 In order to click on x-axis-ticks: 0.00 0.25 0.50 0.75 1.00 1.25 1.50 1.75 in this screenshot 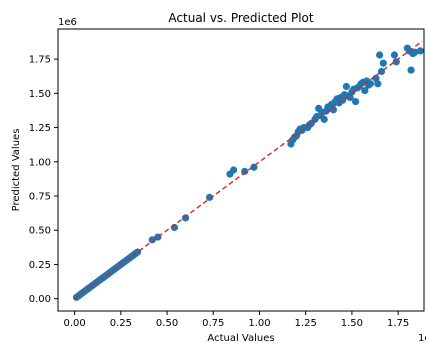, I will do `click(236, 320)`.